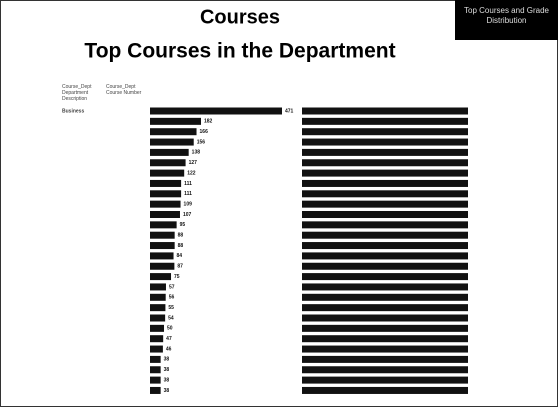 This screenshot has height=407, width=558. I want to click on col-header-text: Course_Dept Course Number, so click(124, 90).